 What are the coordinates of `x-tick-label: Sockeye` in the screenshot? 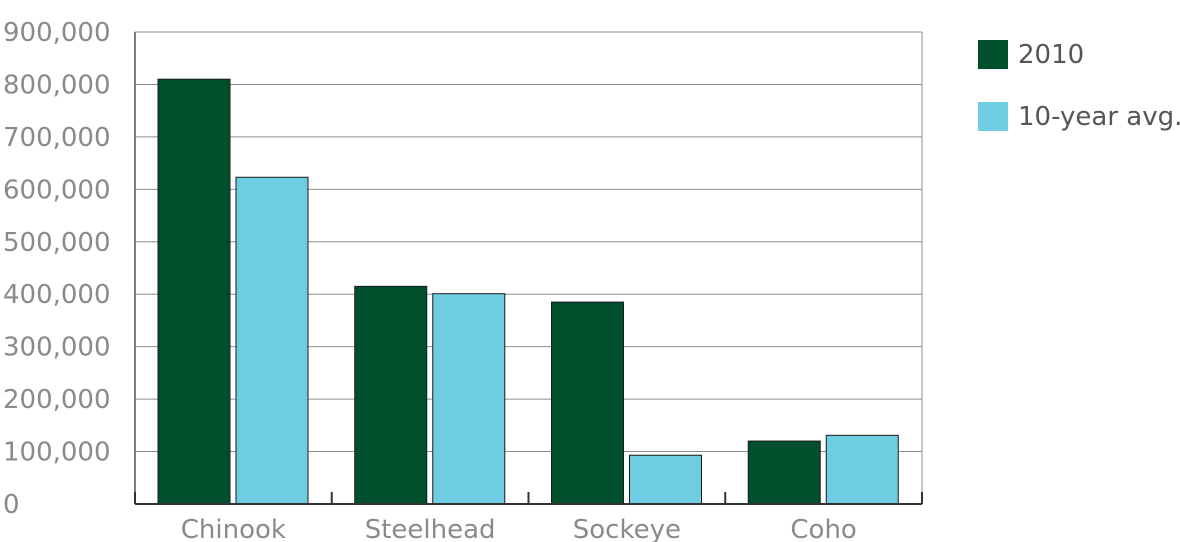 It's located at (627, 528).